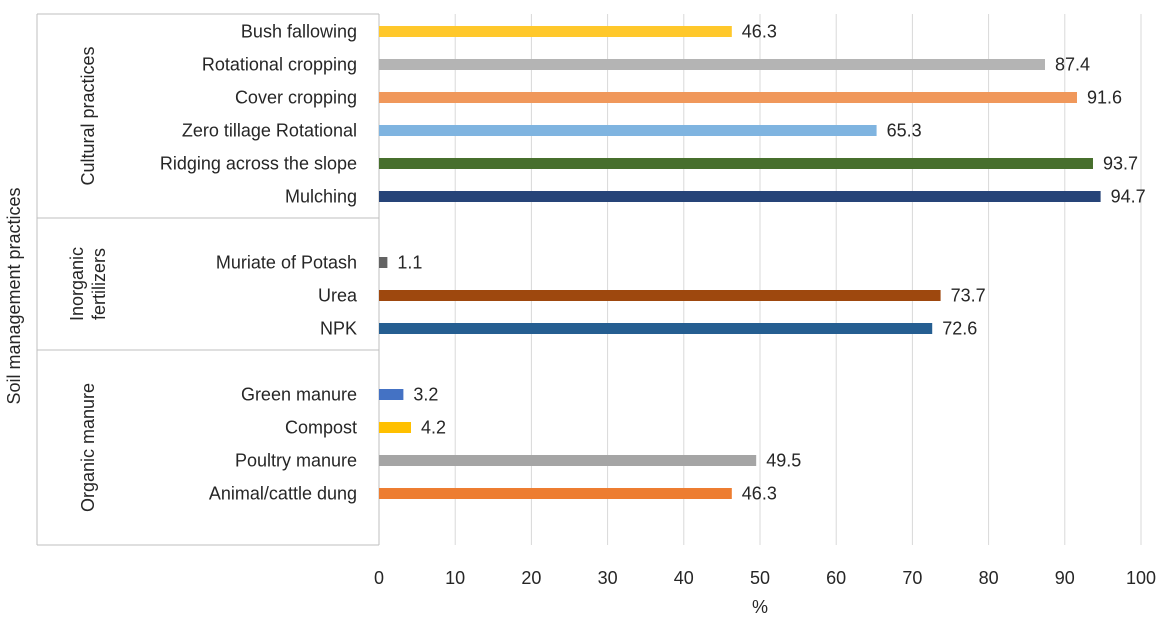 The height and width of the screenshot is (620, 1162). I want to click on x-tick-label: 100, so click(1141, 578).